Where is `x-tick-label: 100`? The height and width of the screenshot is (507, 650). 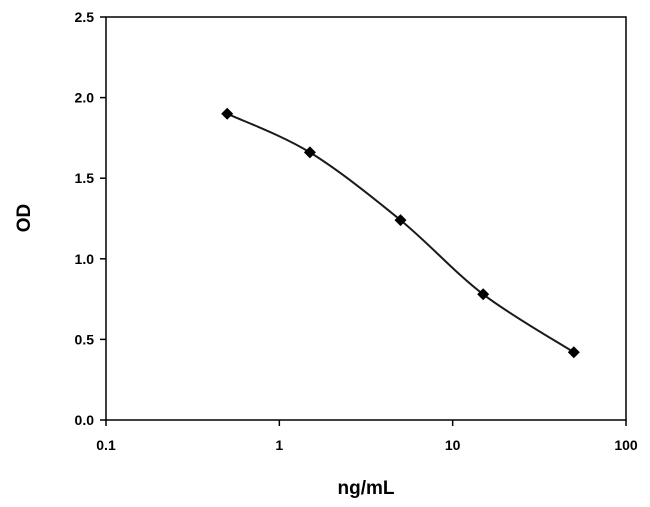 x-tick-label: 100 is located at coordinates (626, 445).